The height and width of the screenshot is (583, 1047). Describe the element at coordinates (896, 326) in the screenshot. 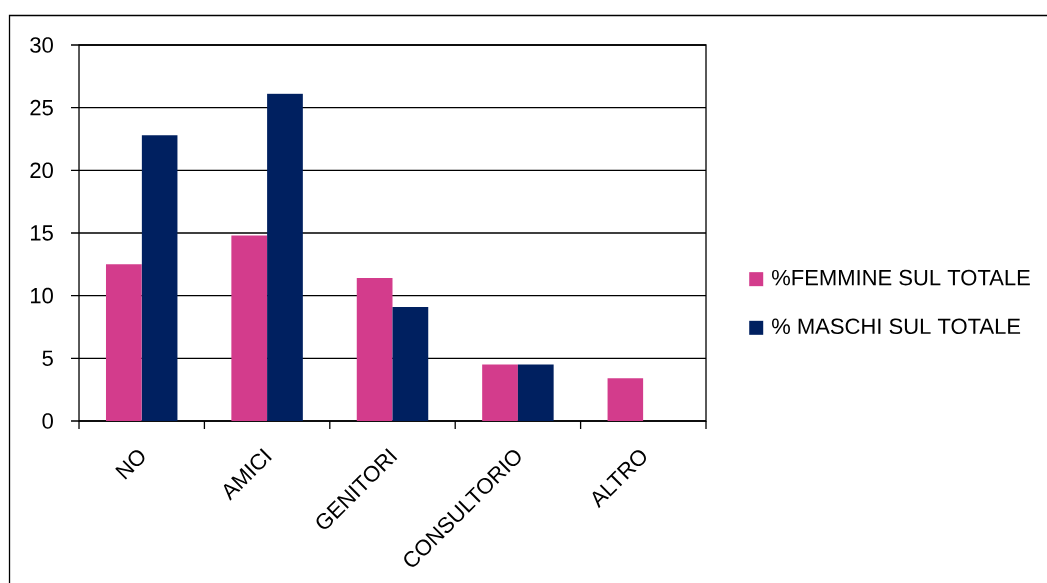

I see `legend-label: % MASCHI SUL TOTALE` at that location.